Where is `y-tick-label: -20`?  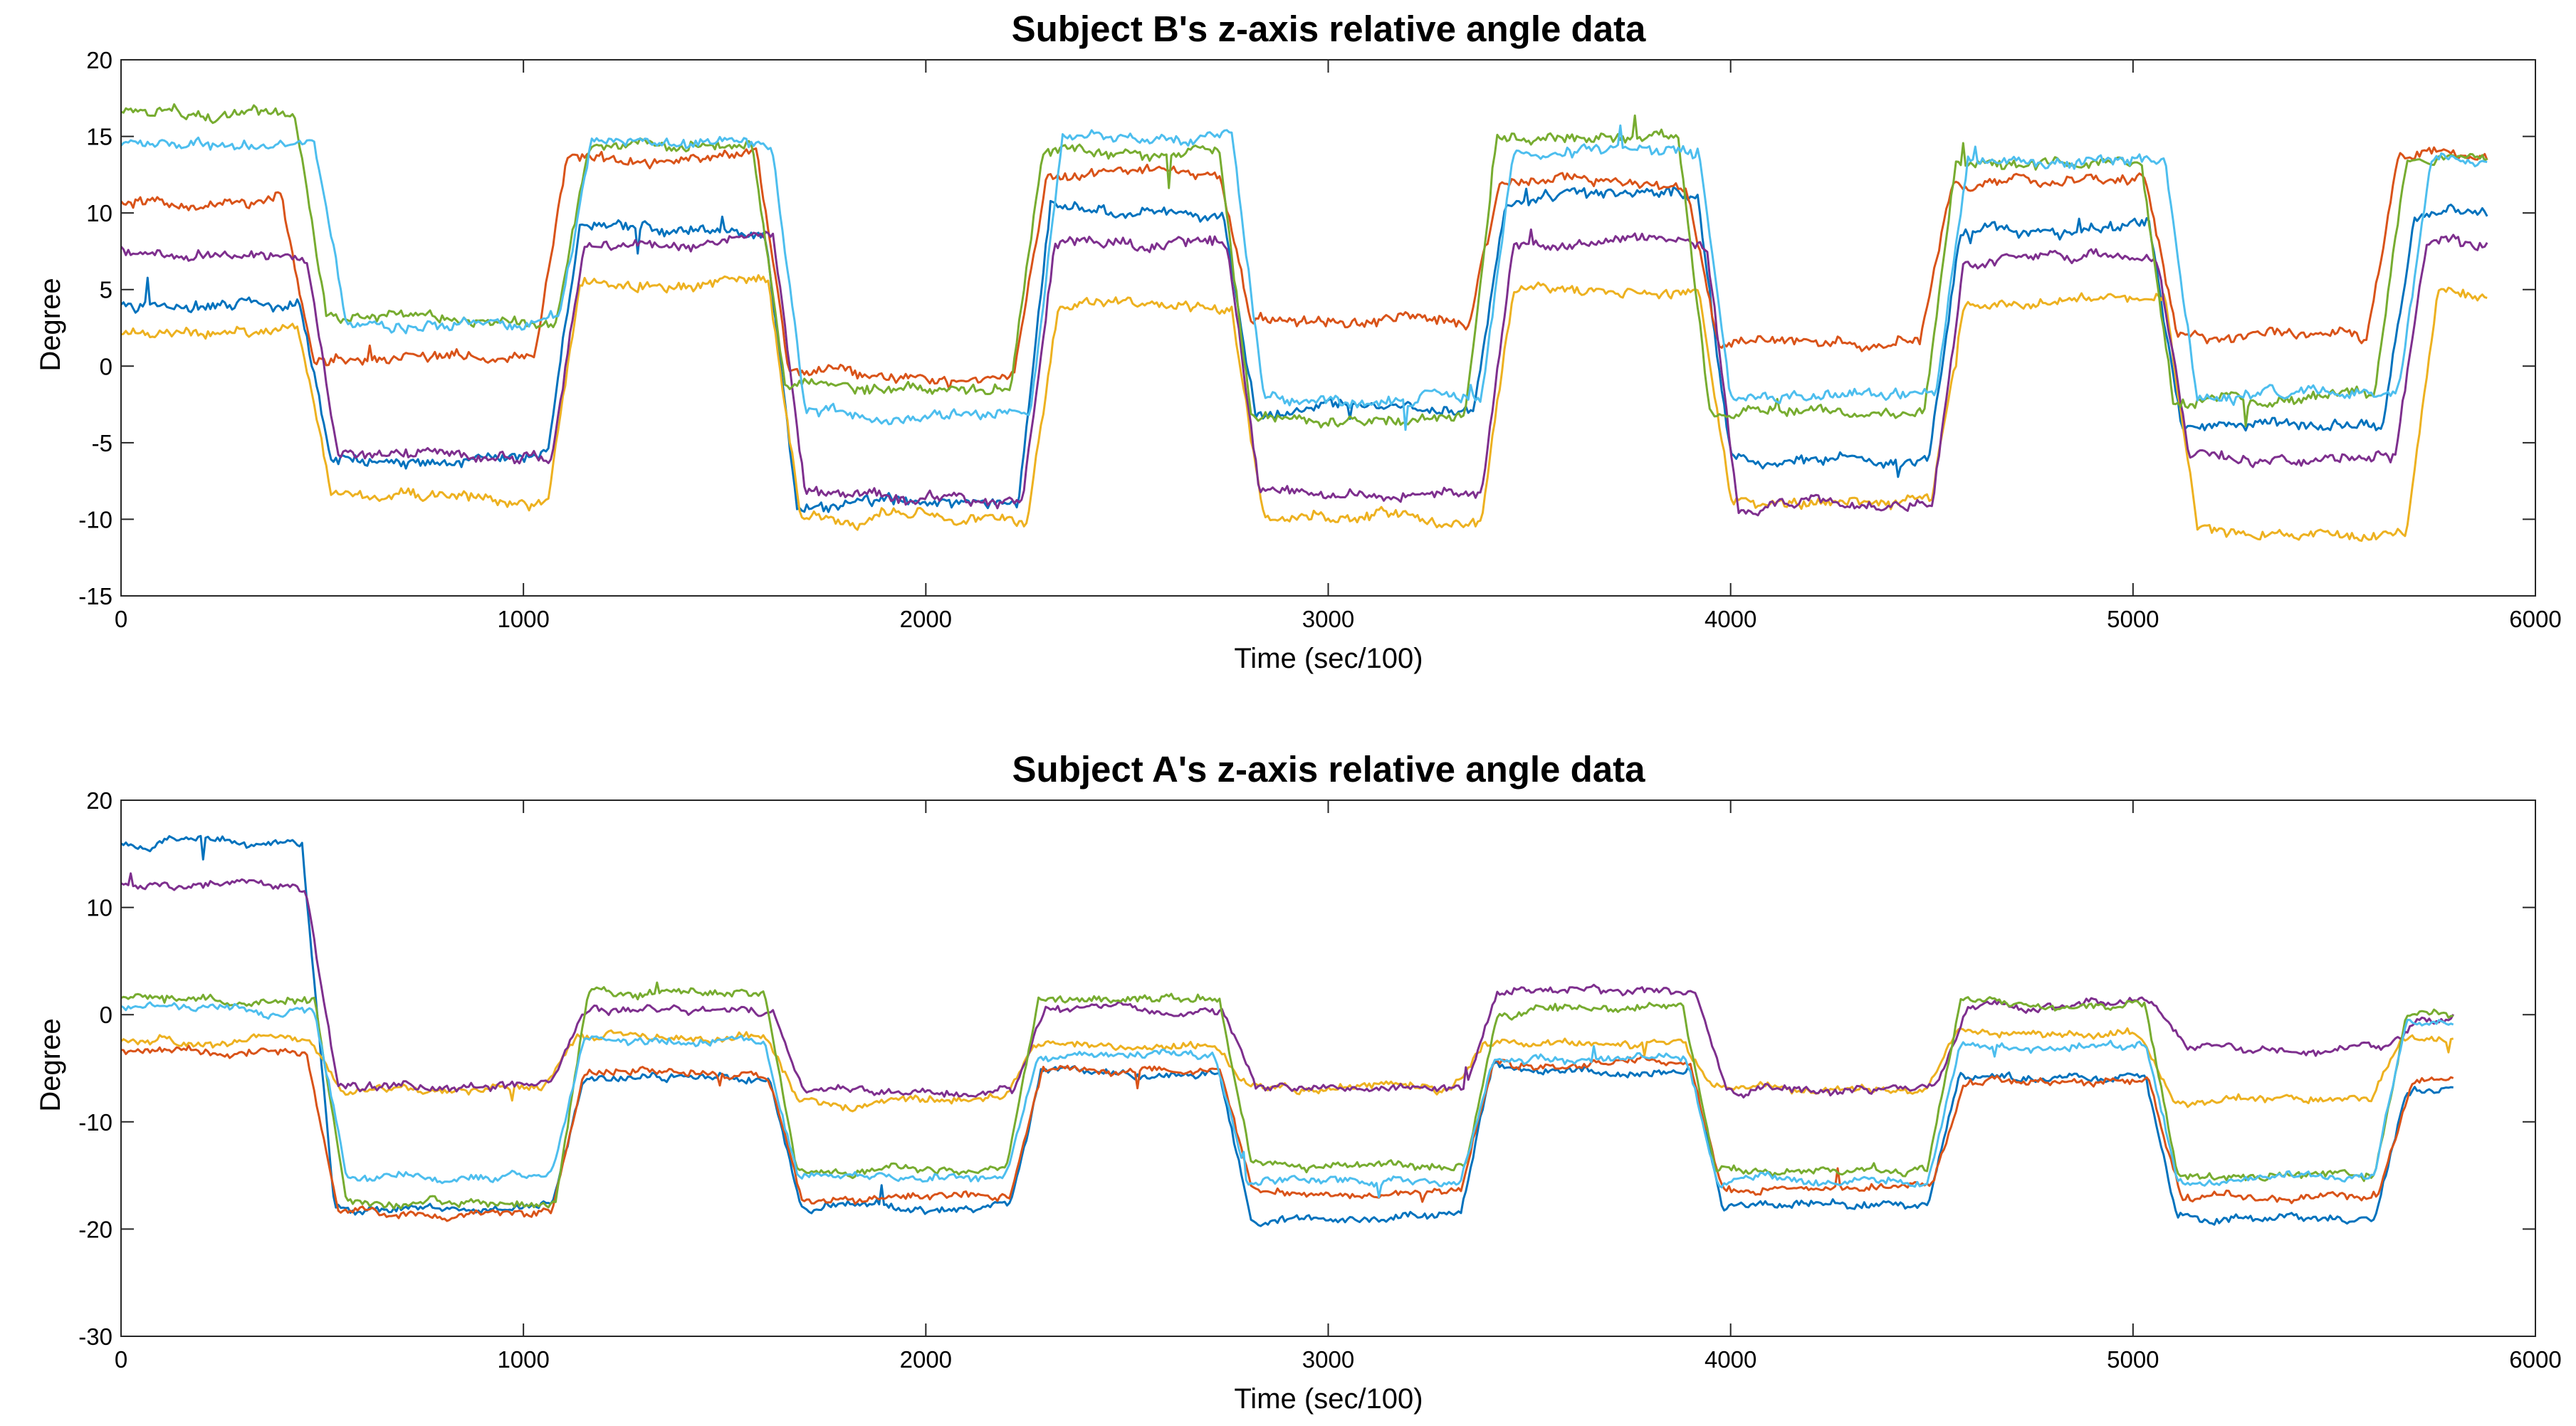
y-tick-label: -20 is located at coordinates (95, 1229).